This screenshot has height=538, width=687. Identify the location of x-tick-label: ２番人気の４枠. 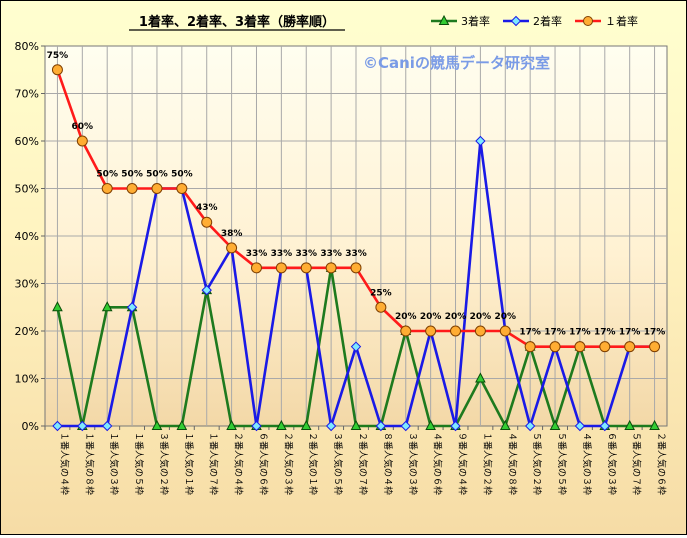
(239, 463).